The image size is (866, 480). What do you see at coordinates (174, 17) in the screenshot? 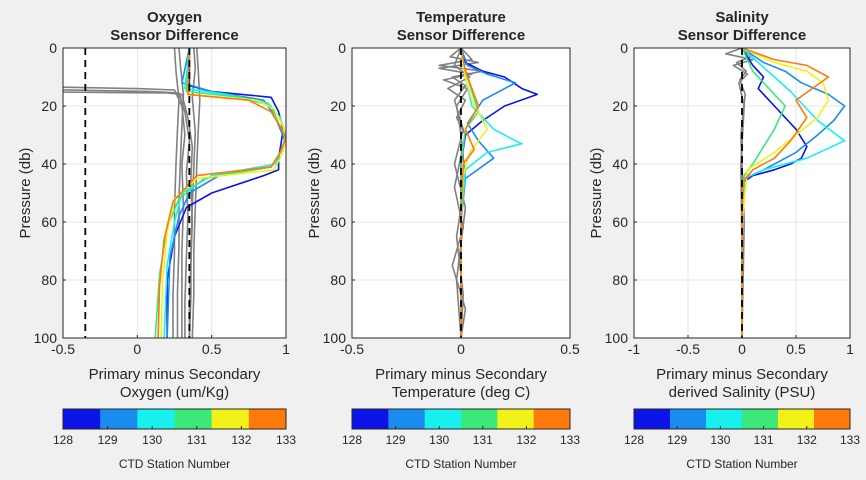
I see `chart-title: Oxygen` at bounding box center [174, 17].